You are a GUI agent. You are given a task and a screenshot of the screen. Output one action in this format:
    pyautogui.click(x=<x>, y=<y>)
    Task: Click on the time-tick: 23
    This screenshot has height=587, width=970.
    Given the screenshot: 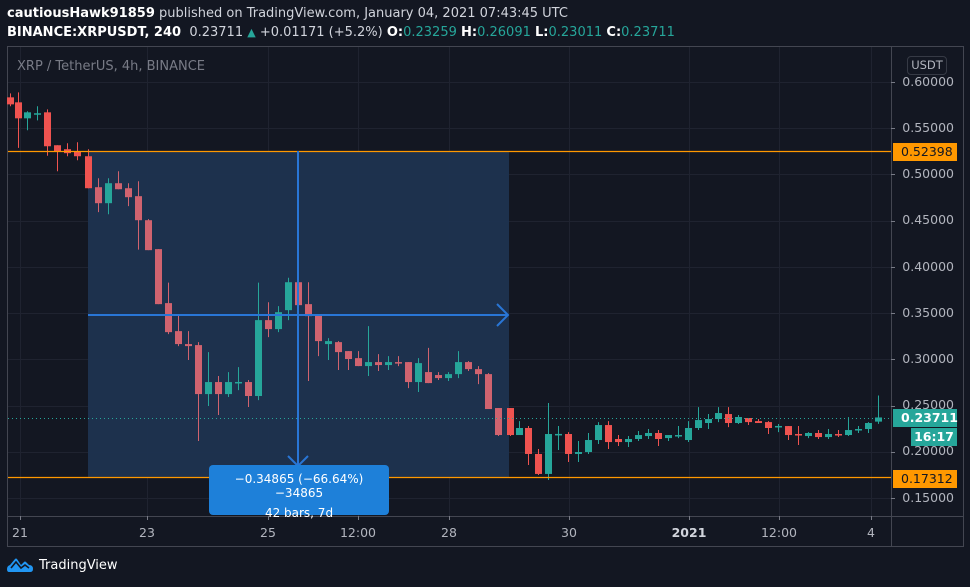 What is the action you would take?
    pyautogui.click(x=147, y=532)
    